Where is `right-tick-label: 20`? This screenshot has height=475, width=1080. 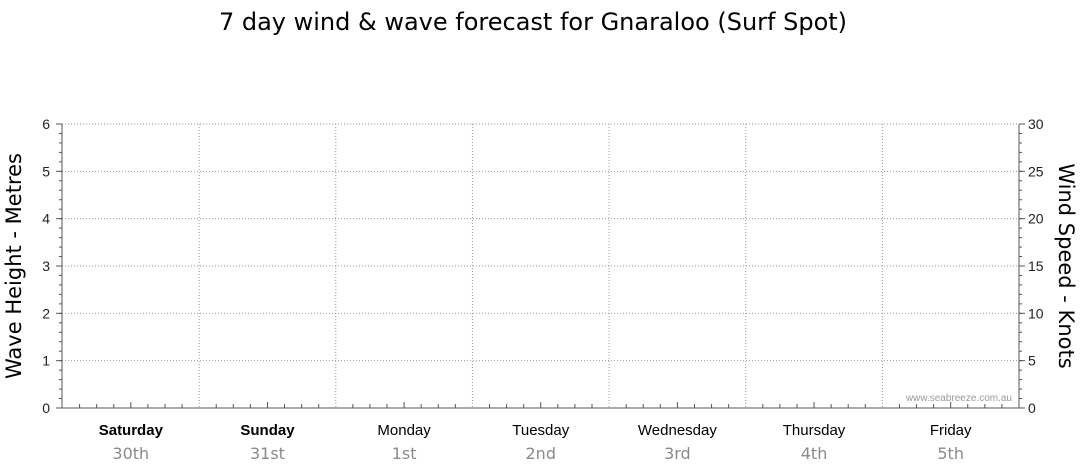
right-tick-label: 20 is located at coordinates (1036, 219).